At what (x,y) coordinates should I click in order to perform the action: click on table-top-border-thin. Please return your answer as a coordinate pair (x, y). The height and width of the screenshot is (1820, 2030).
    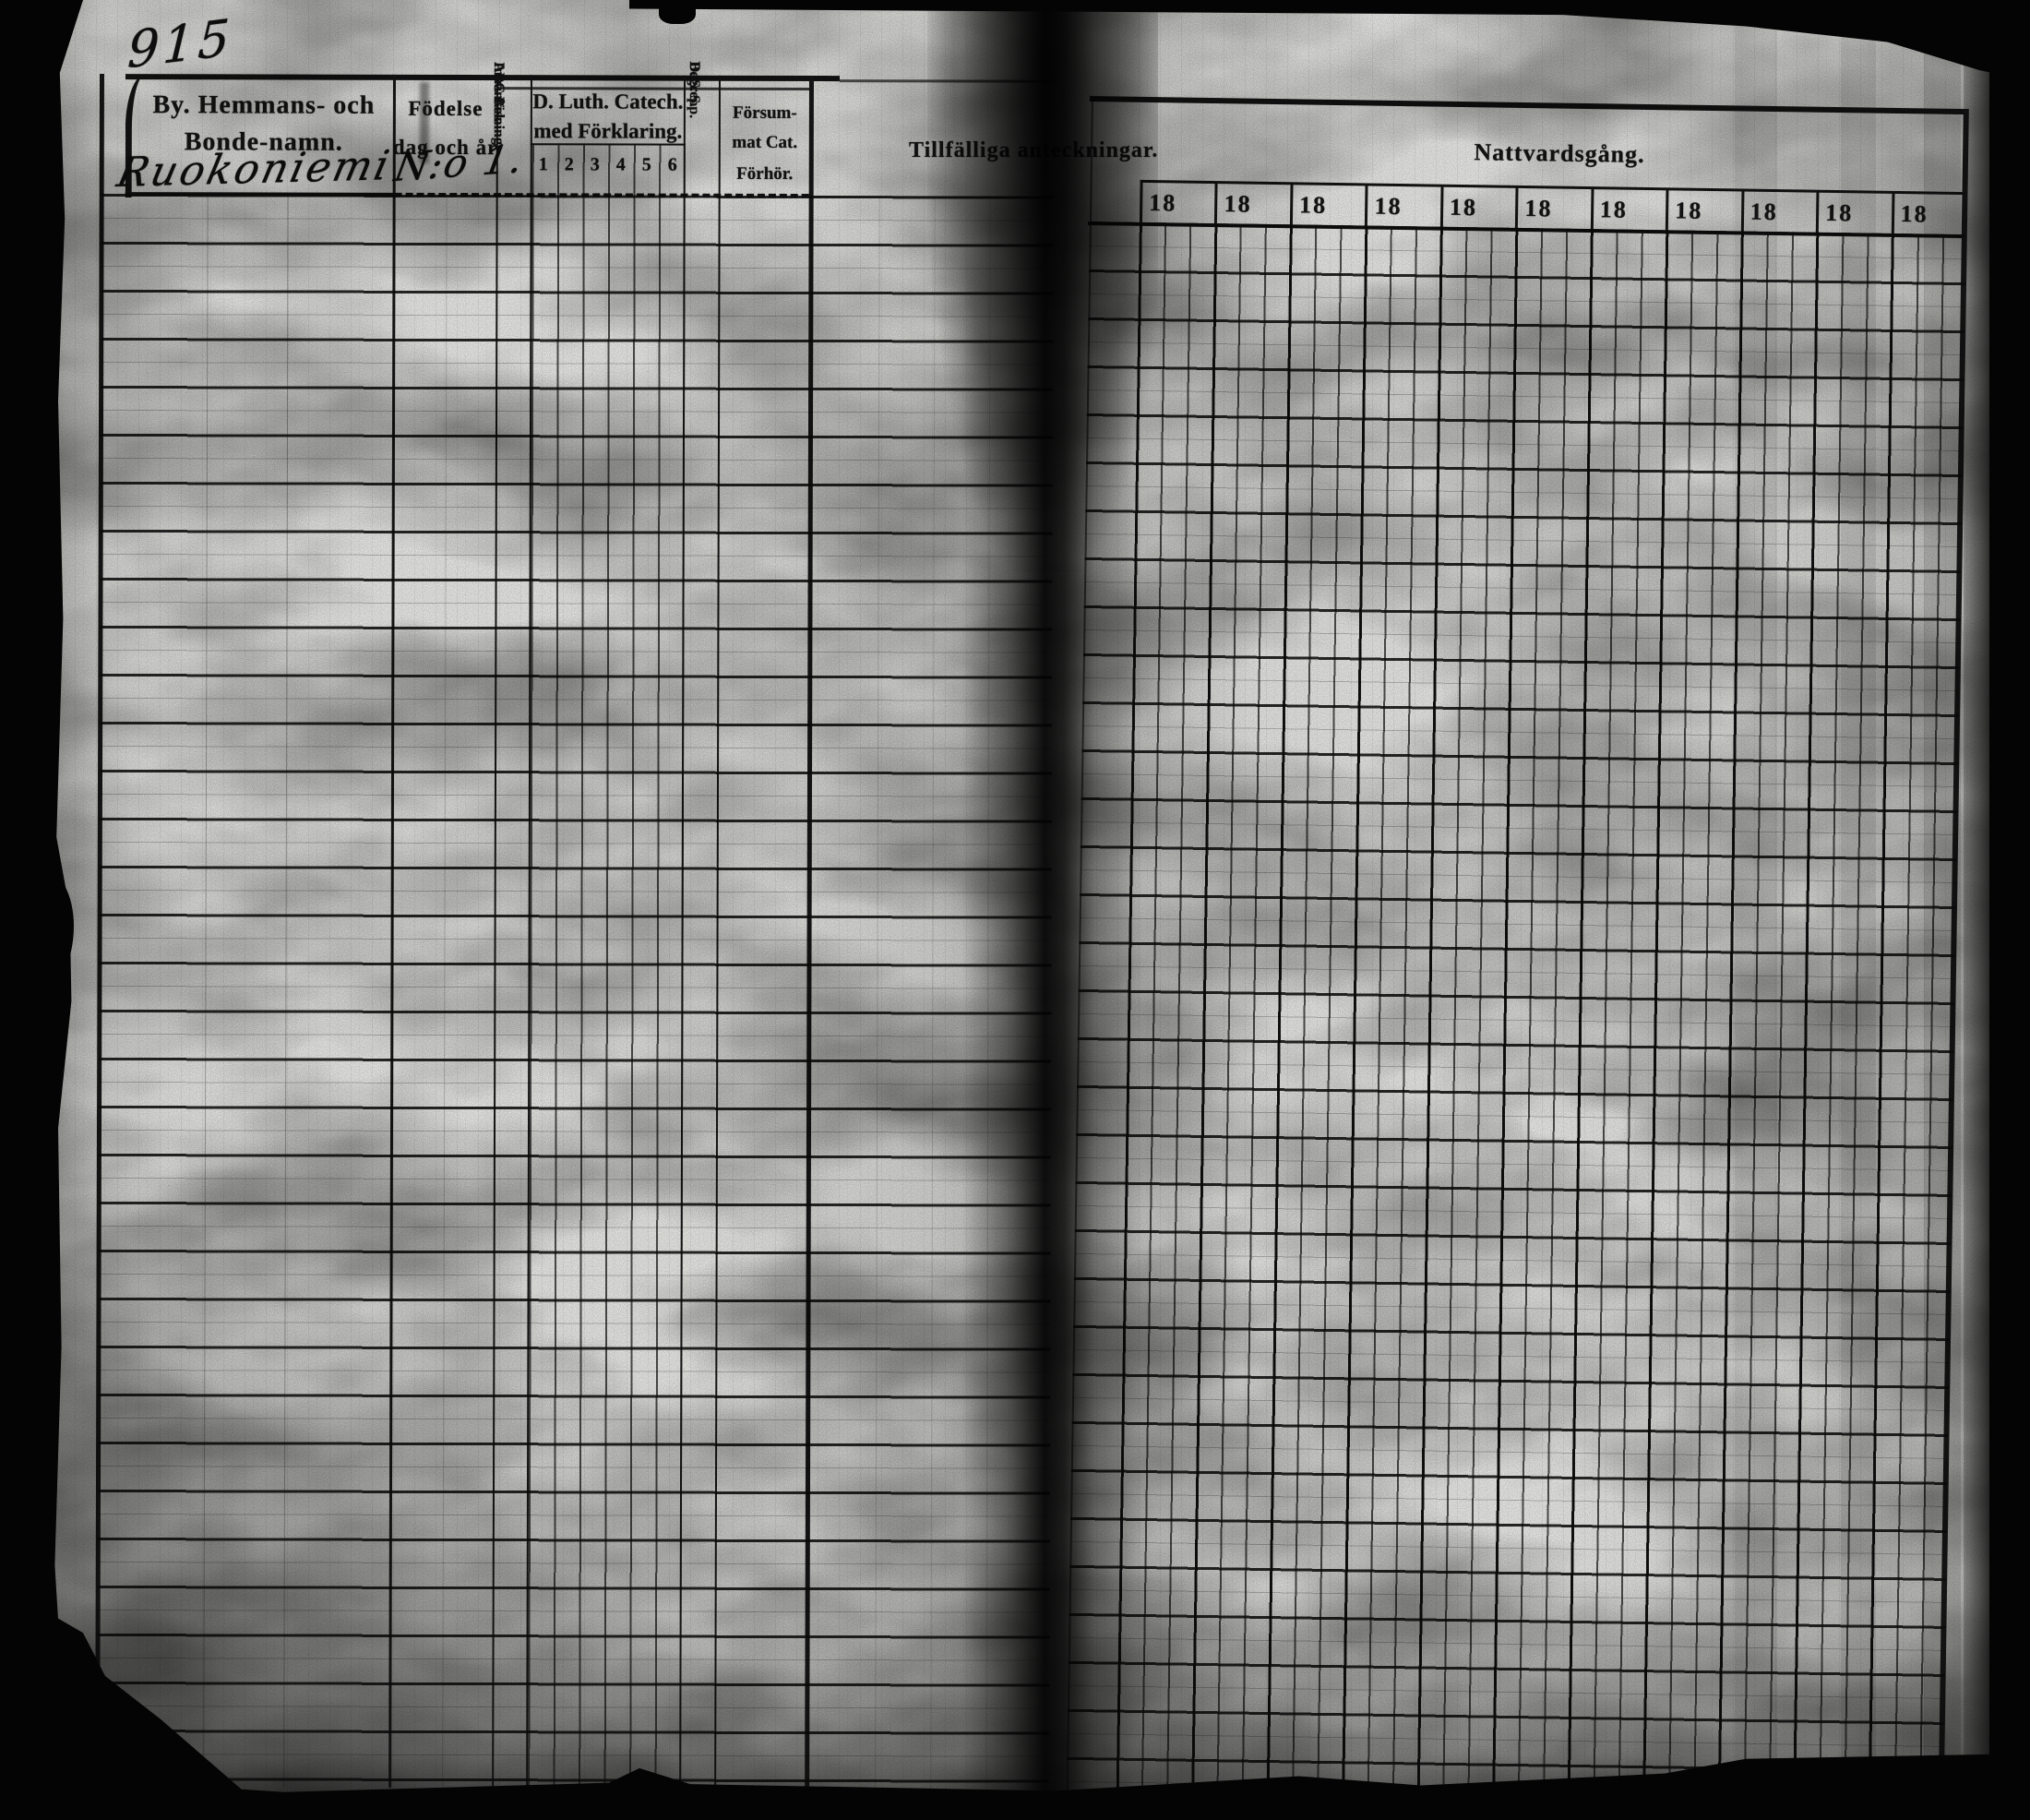
    Looking at the image, I should click on (947, 81).